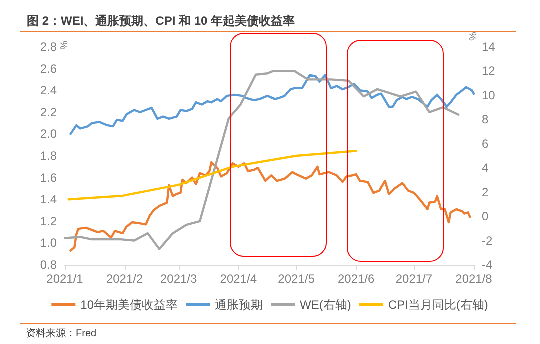  Describe the element at coordinates (65, 45) in the screenshot. I see `y-axis-title: %` at that location.